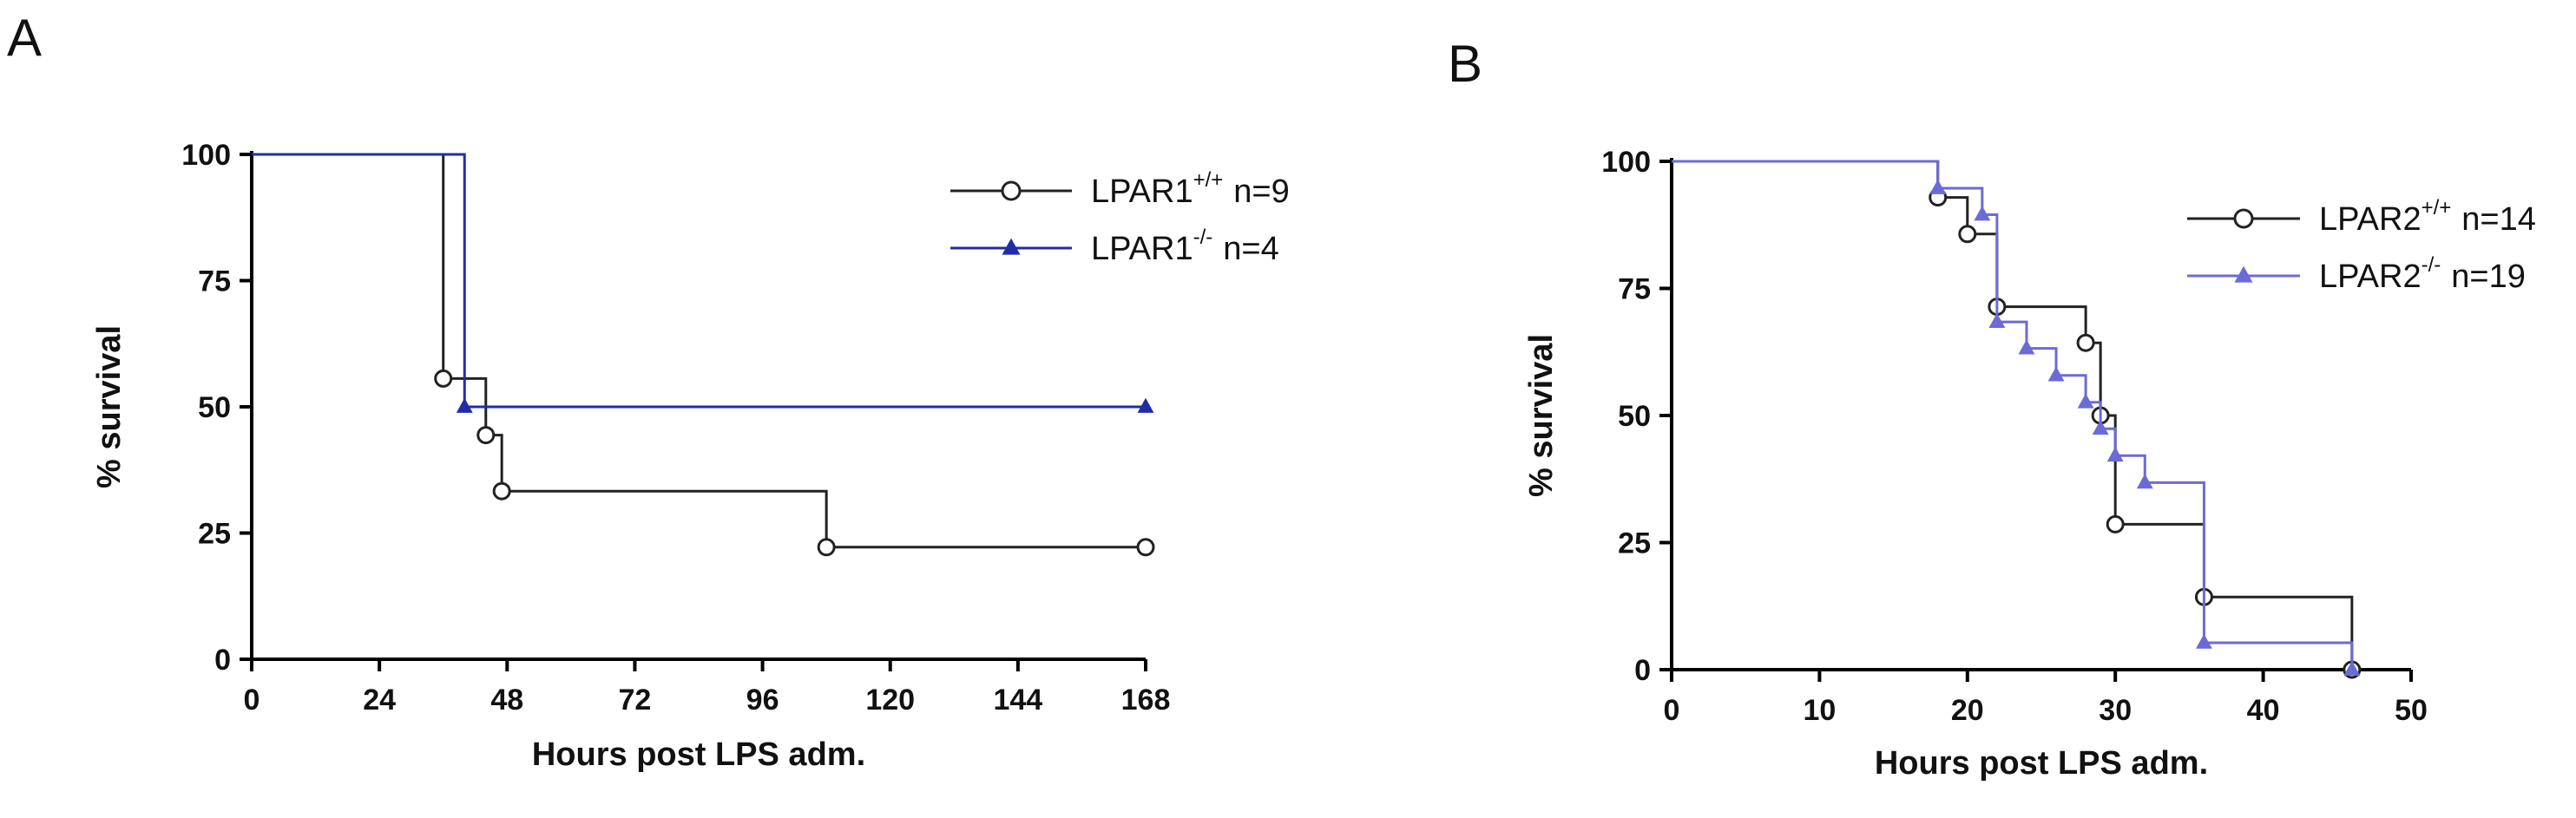  Describe the element at coordinates (2411, 710) in the screenshot. I see `x-tick-label: 50` at that location.